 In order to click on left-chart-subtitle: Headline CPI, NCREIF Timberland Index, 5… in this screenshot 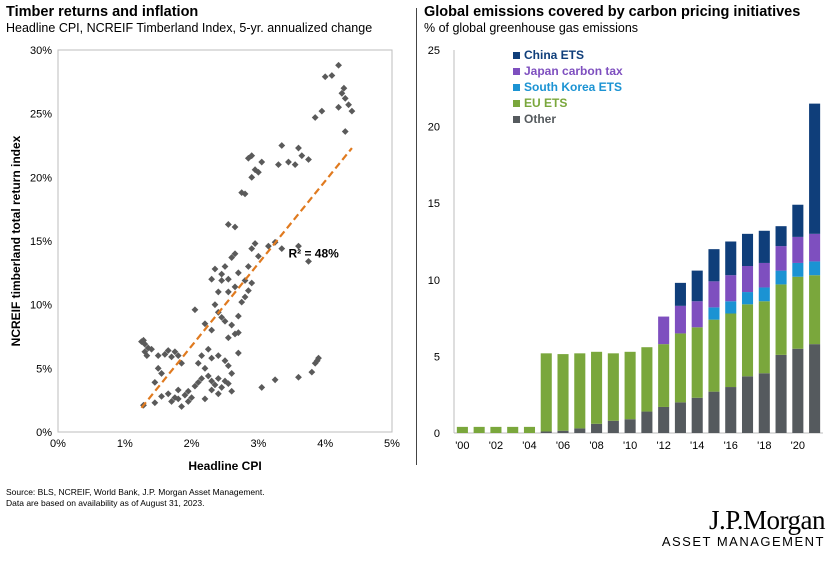, I will do `click(189, 28)`.